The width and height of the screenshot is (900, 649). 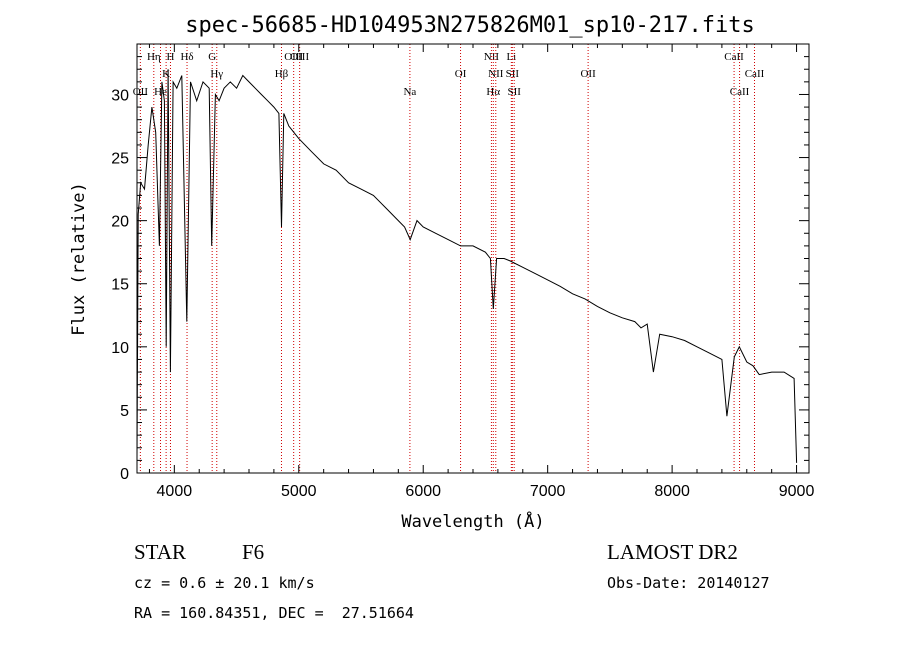 What do you see at coordinates (120, 285) in the screenshot?
I see `y-tick-label: 15` at bounding box center [120, 285].